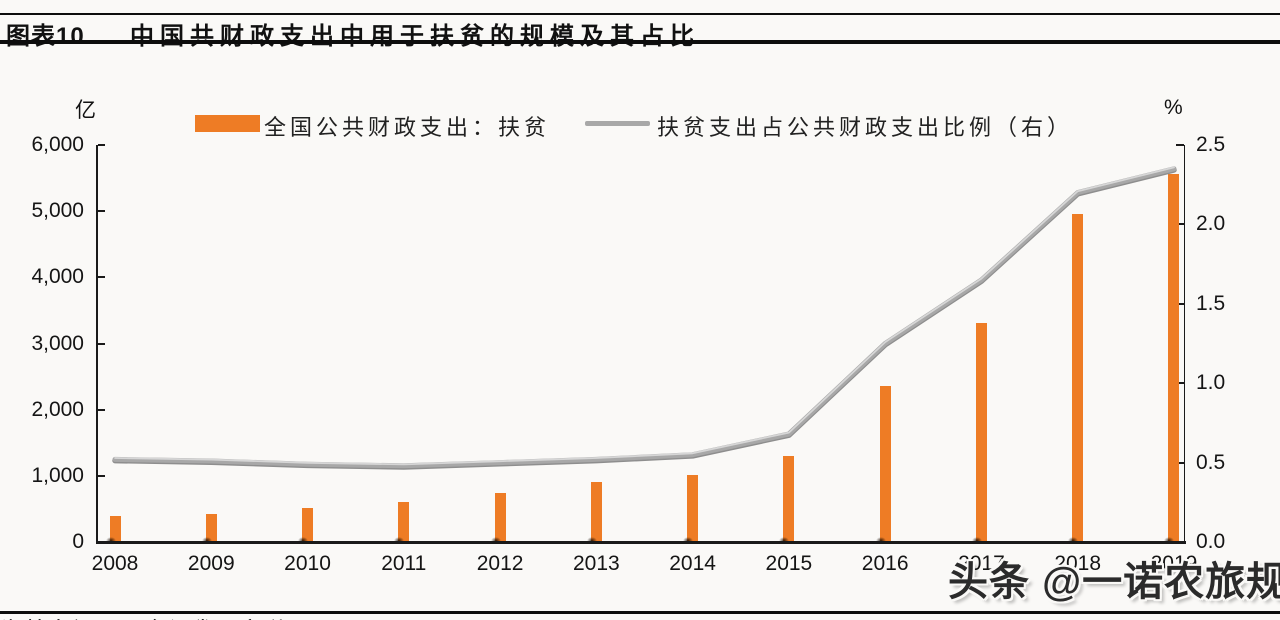  Describe the element at coordinates (1211, 224) in the screenshot. I see `y-axis-tick-label-right: 2.0` at that location.